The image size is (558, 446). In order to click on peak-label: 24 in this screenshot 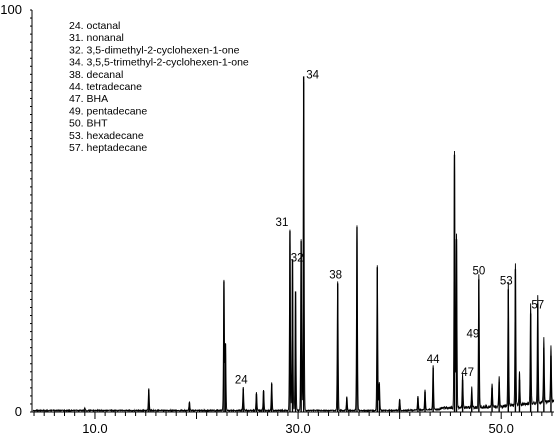, I will do `click(241, 381)`.